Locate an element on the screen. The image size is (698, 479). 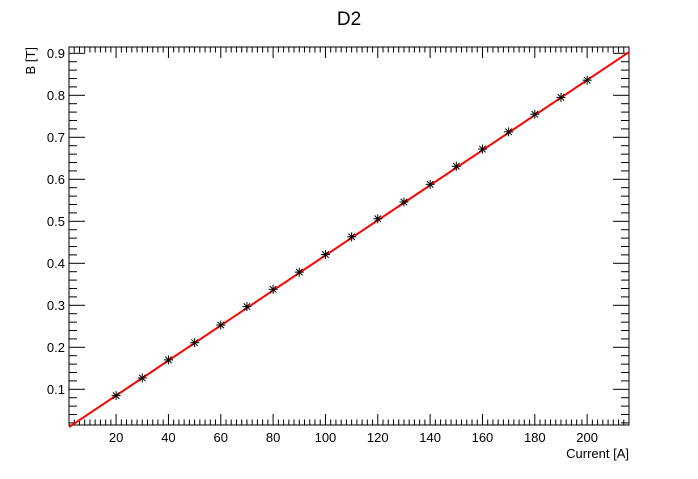
y-tick-label: 0.6 is located at coordinates (56, 179).